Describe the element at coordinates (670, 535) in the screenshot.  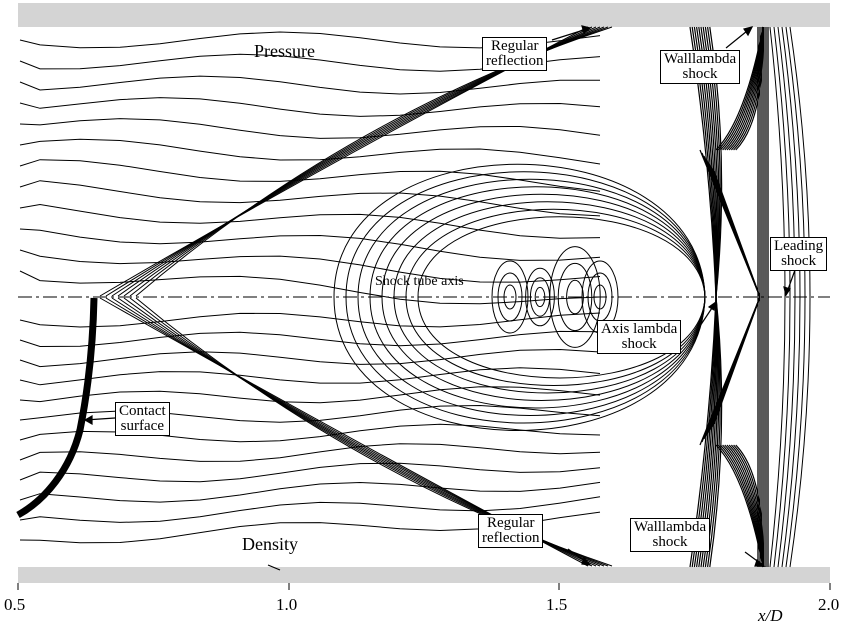
I see `walllambda-bottom-label: Walllambda shock` at that location.